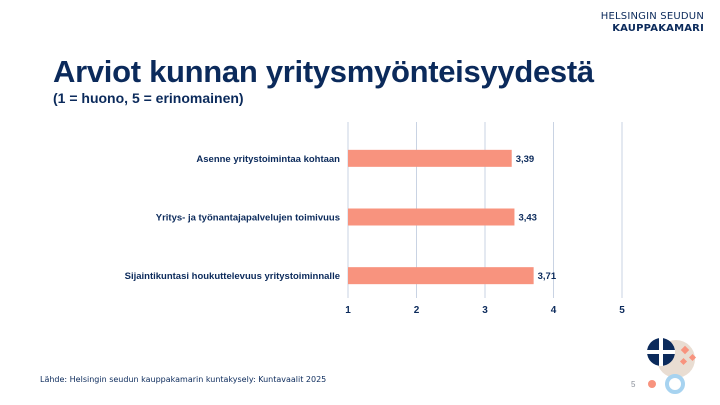 The image size is (720, 405). Describe the element at coordinates (323, 71) in the screenshot. I see `page-title: Arviot kunnan yritysmyönteisyydestä` at that location.